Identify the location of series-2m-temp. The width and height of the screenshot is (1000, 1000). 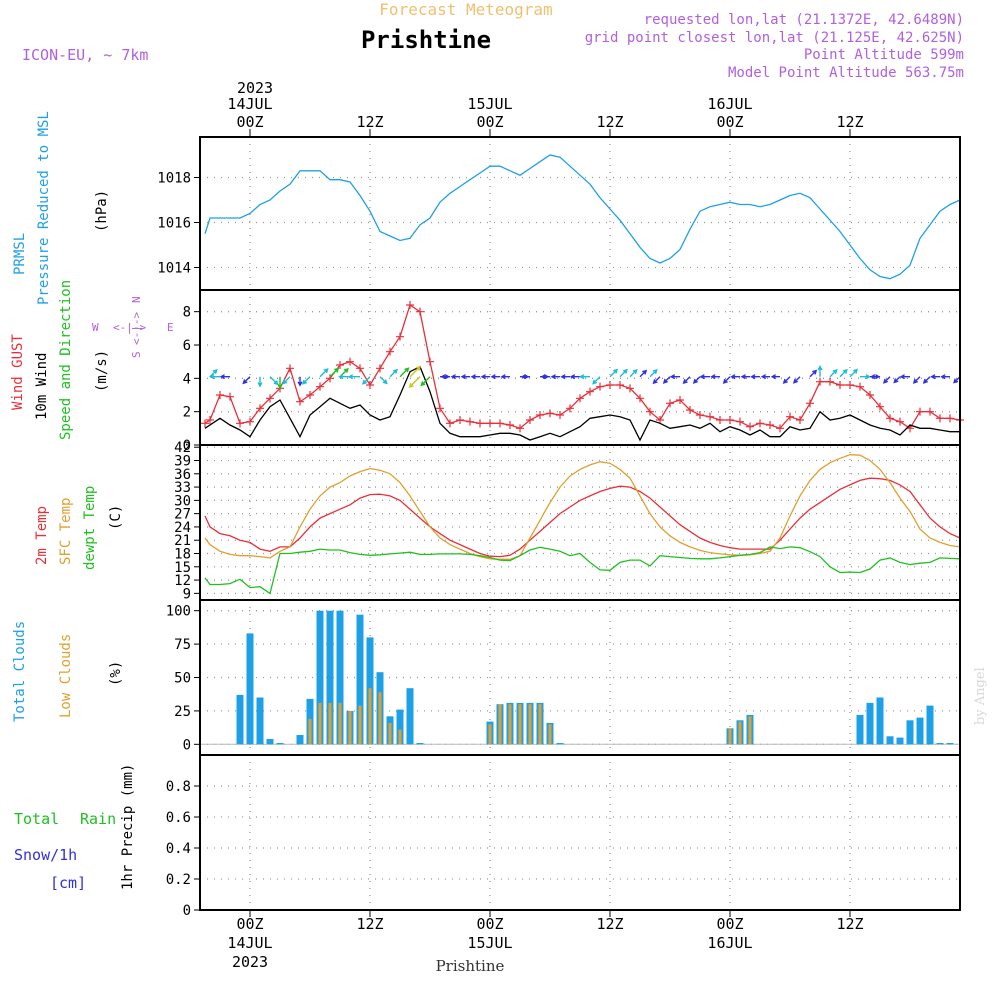
(582, 517).